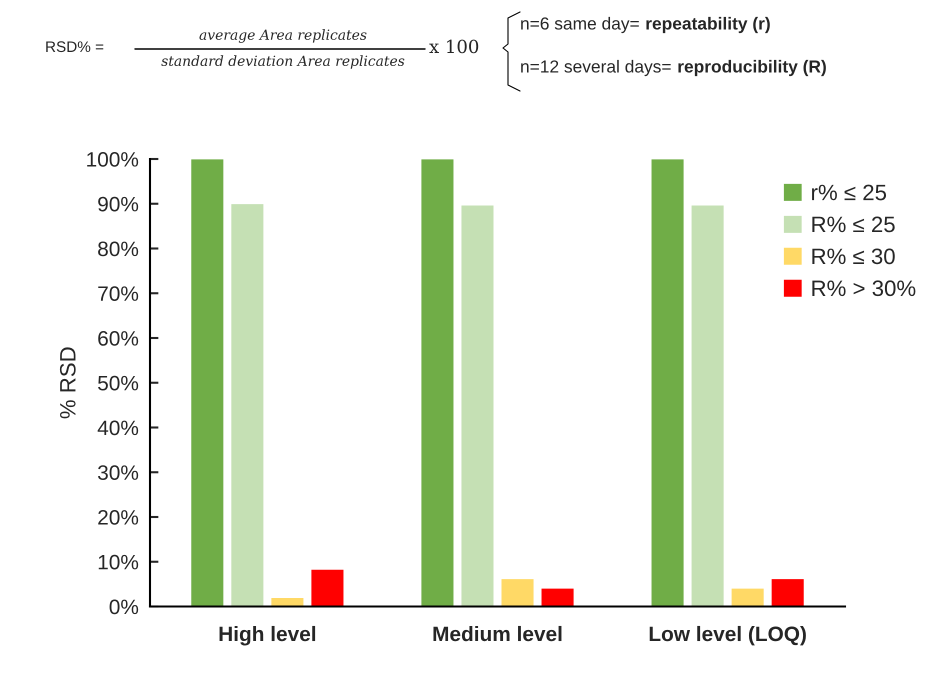  Describe the element at coordinates (112, 159) in the screenshot. I see `y-tick-label: 100%` at that location.